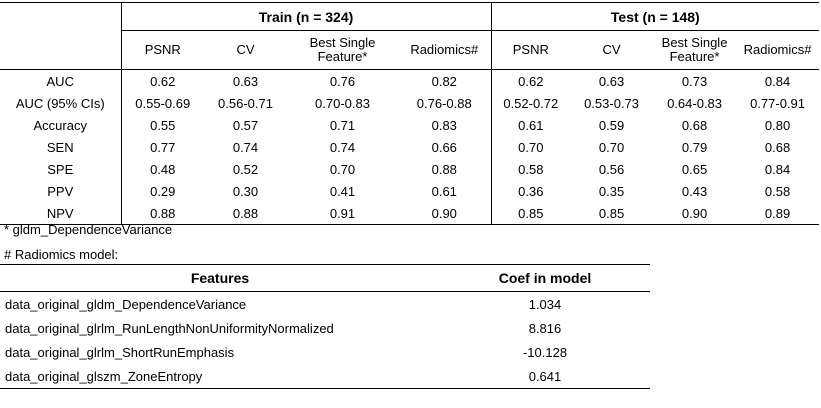 This screenshot has width=821, height=408. What do you see at coordinates (695, 103) in the screenshot?
I see `test-value-cell: 0.64-0.83` at bounding box center [695, 103].